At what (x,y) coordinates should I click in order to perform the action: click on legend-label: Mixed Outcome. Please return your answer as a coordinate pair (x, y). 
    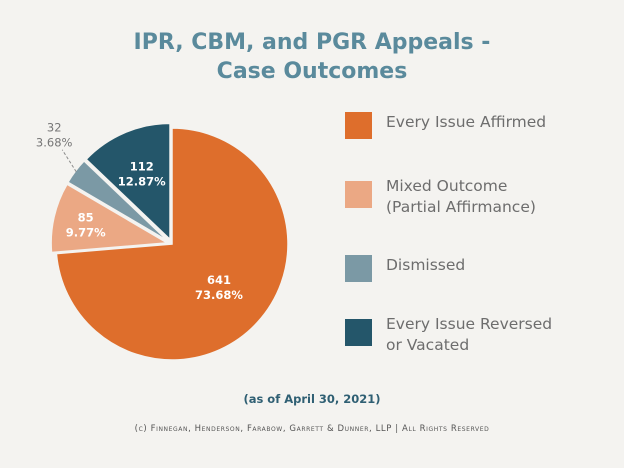
    Looking at the image, I should click on (447, 186).